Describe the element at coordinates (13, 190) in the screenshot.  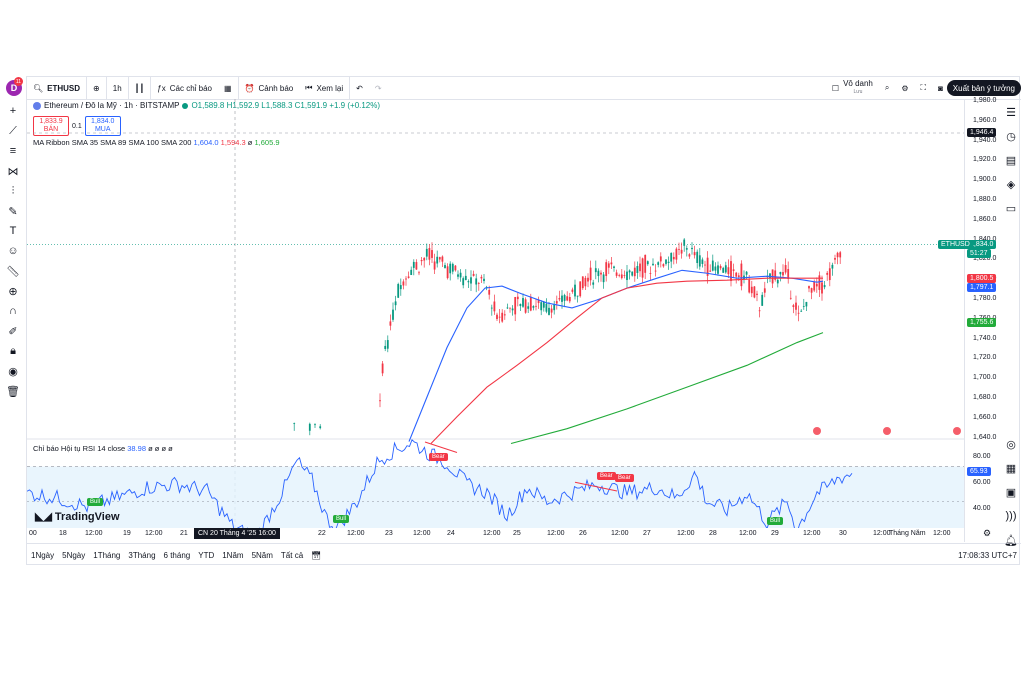
I see `forecast-icon: ⫶` at that location.